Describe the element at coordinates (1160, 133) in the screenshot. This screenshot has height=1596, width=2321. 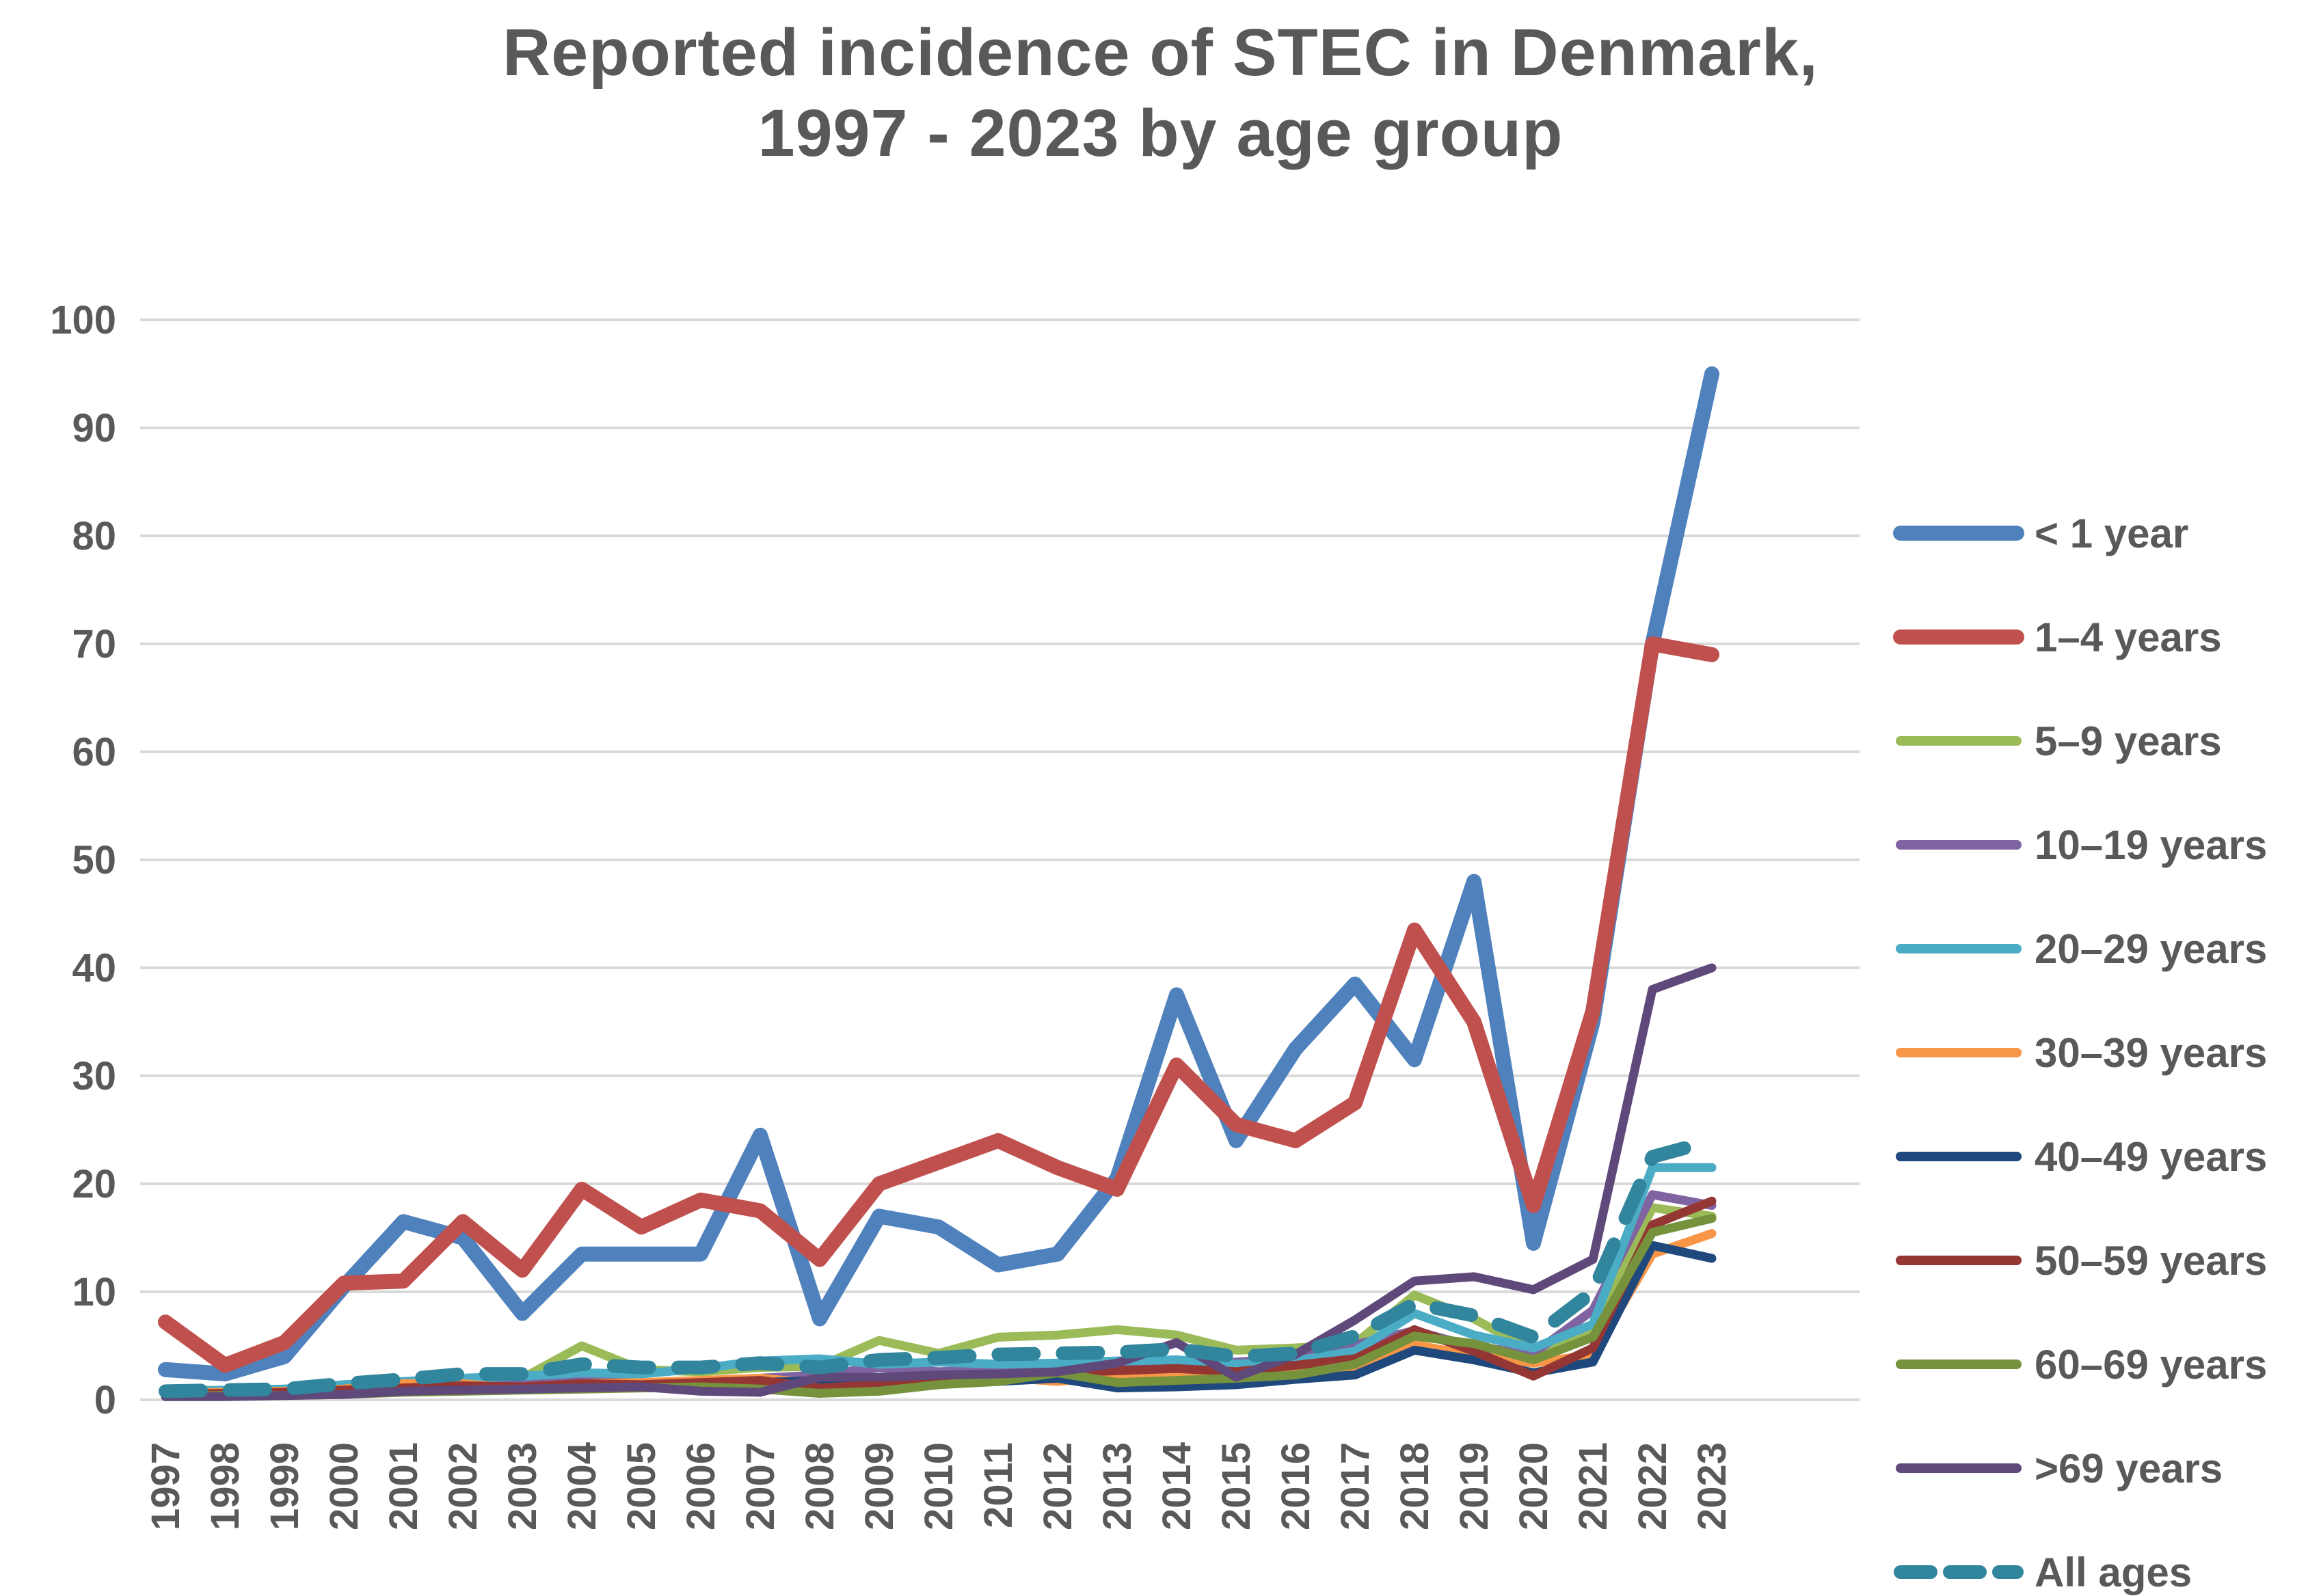
I see `chart-title-line2: 1997 - 2023 by age group` at that location.